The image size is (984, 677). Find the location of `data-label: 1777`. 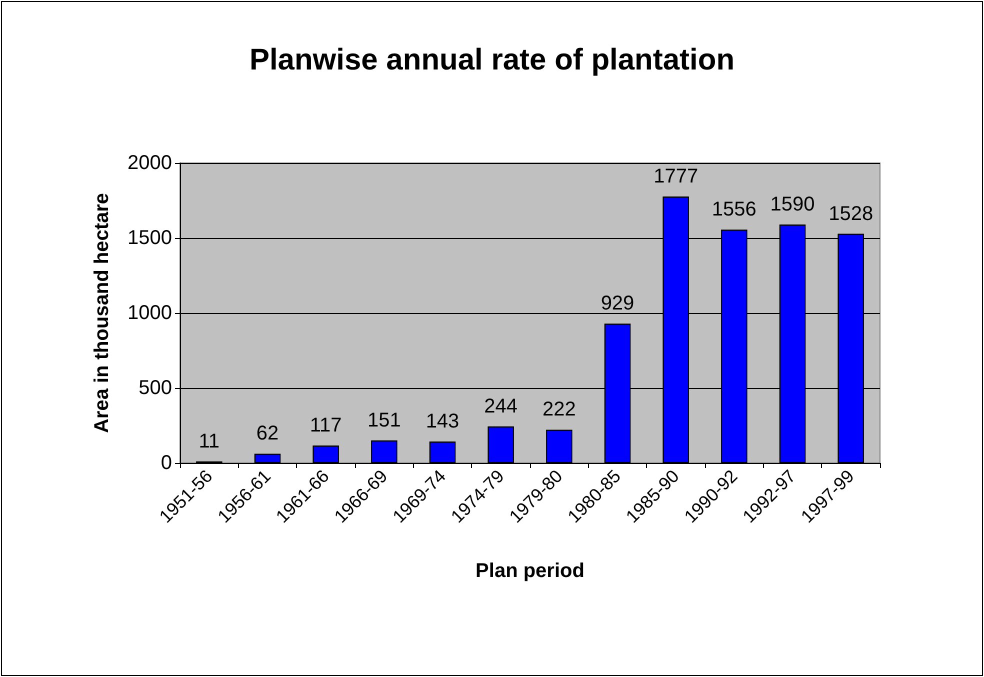

data-label: 1777 is located at coordinates (676, 176).